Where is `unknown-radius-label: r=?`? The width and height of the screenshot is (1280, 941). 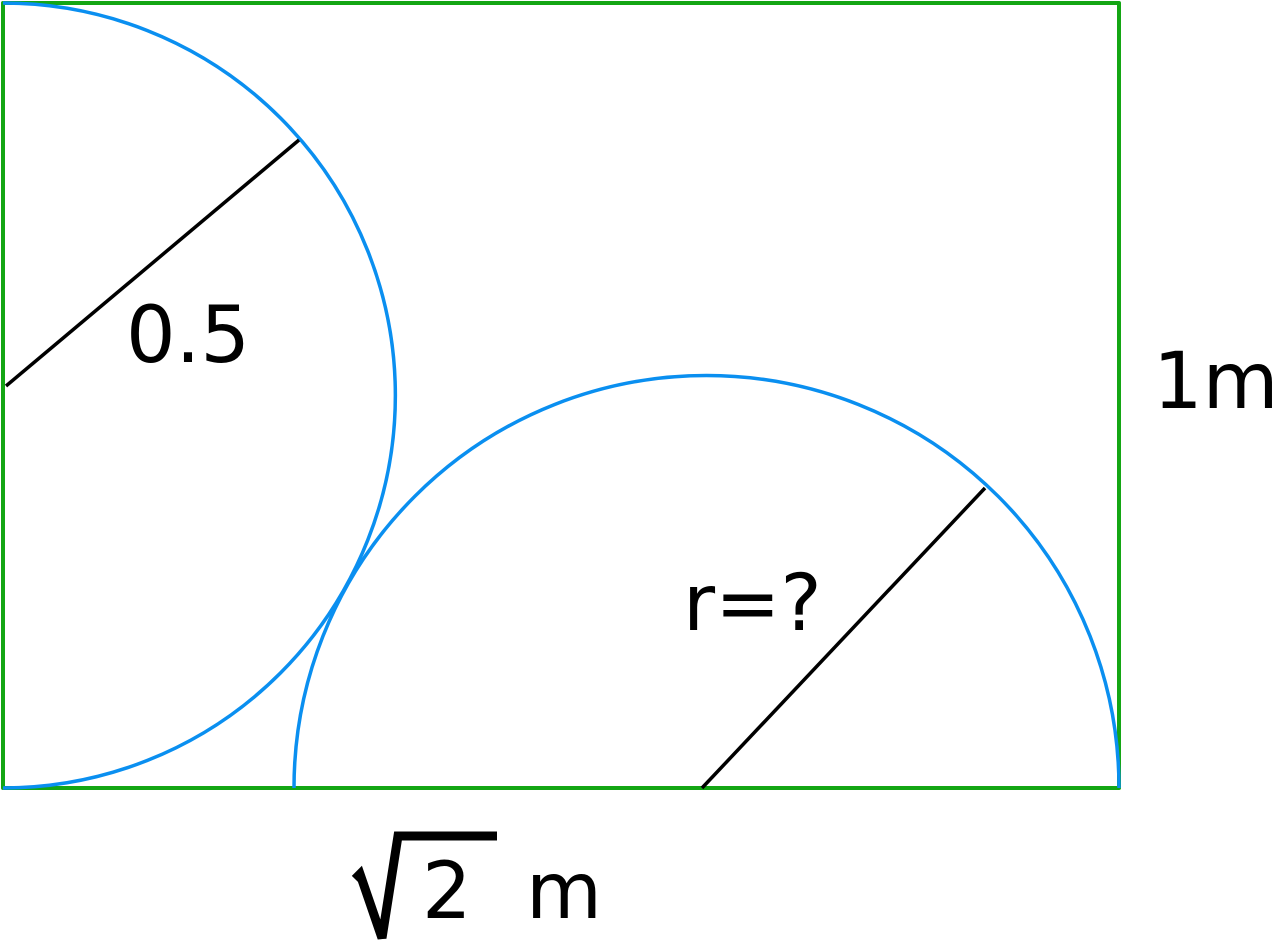
unknown-radius-label: r=? is located at coordinates (752, 604).